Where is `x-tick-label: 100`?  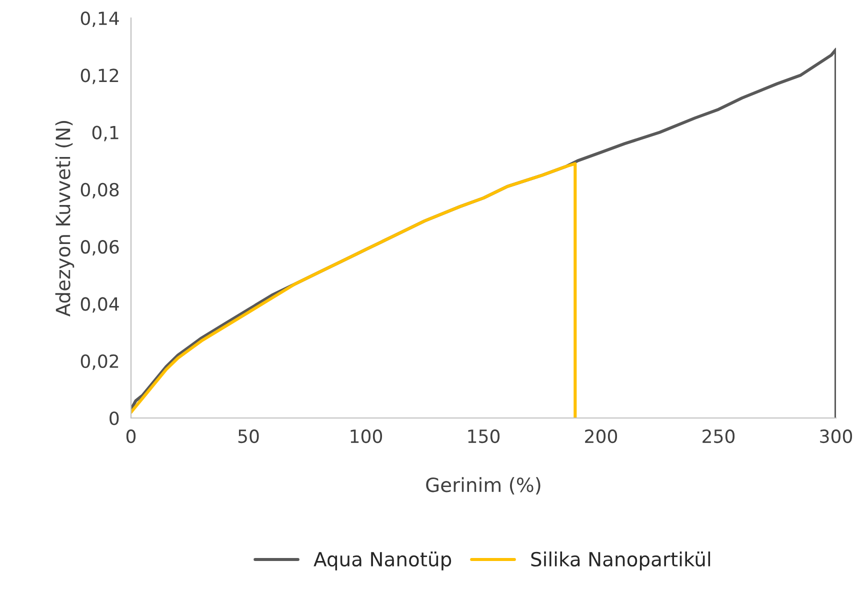
x-tick-label: 100 is located at coordinates (366, 436).